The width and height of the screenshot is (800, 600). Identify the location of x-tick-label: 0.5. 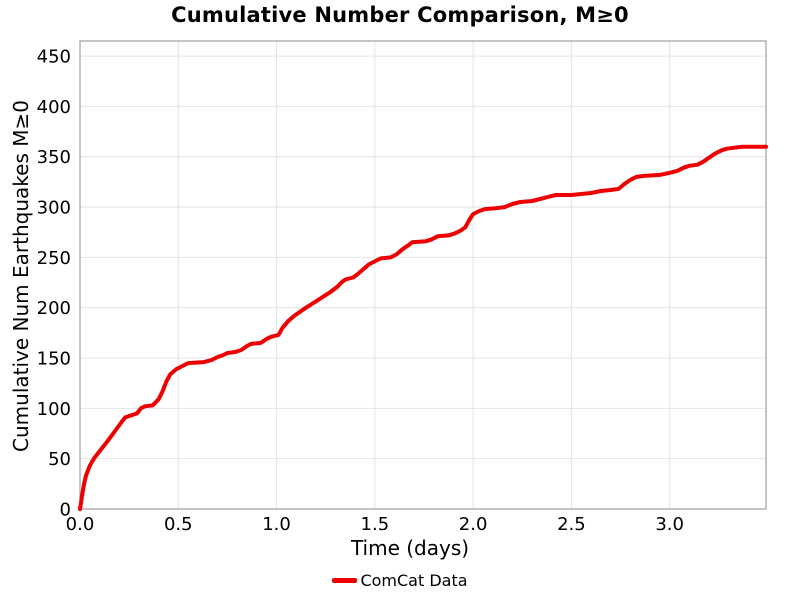
(178, 524).